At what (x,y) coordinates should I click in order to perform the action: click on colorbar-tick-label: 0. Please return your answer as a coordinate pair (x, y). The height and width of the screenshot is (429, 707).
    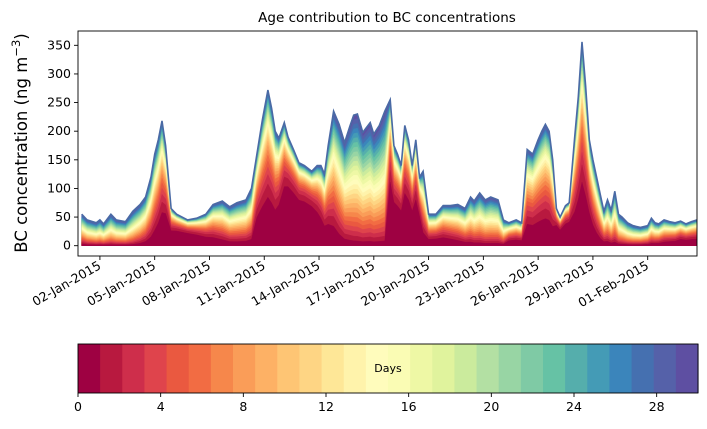
    Looking at the image, I should click on (78, 406).